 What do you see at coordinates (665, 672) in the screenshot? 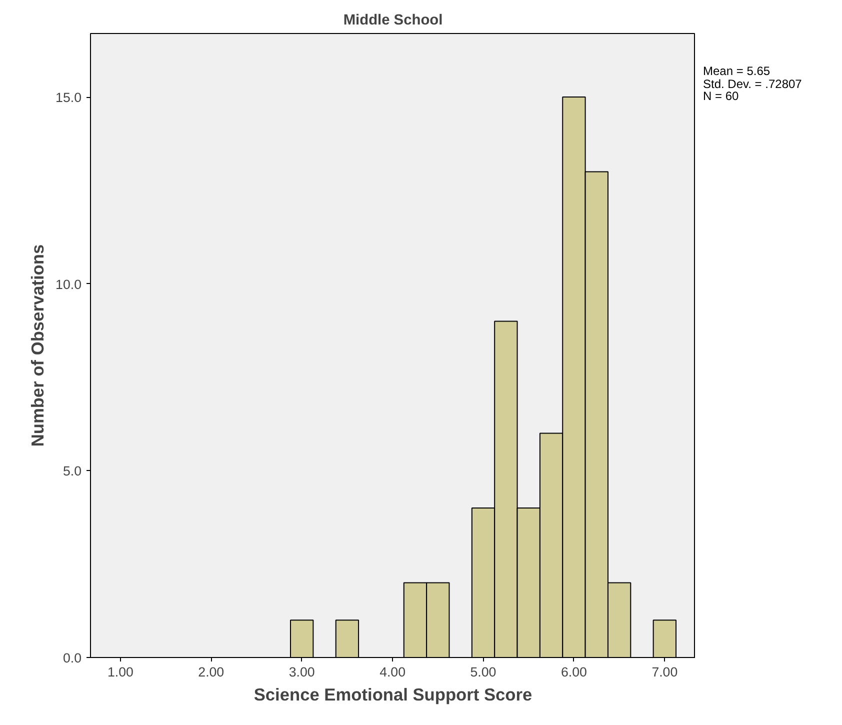
I see `x-tick-label: 7.00` at bounding box center [665, 672].